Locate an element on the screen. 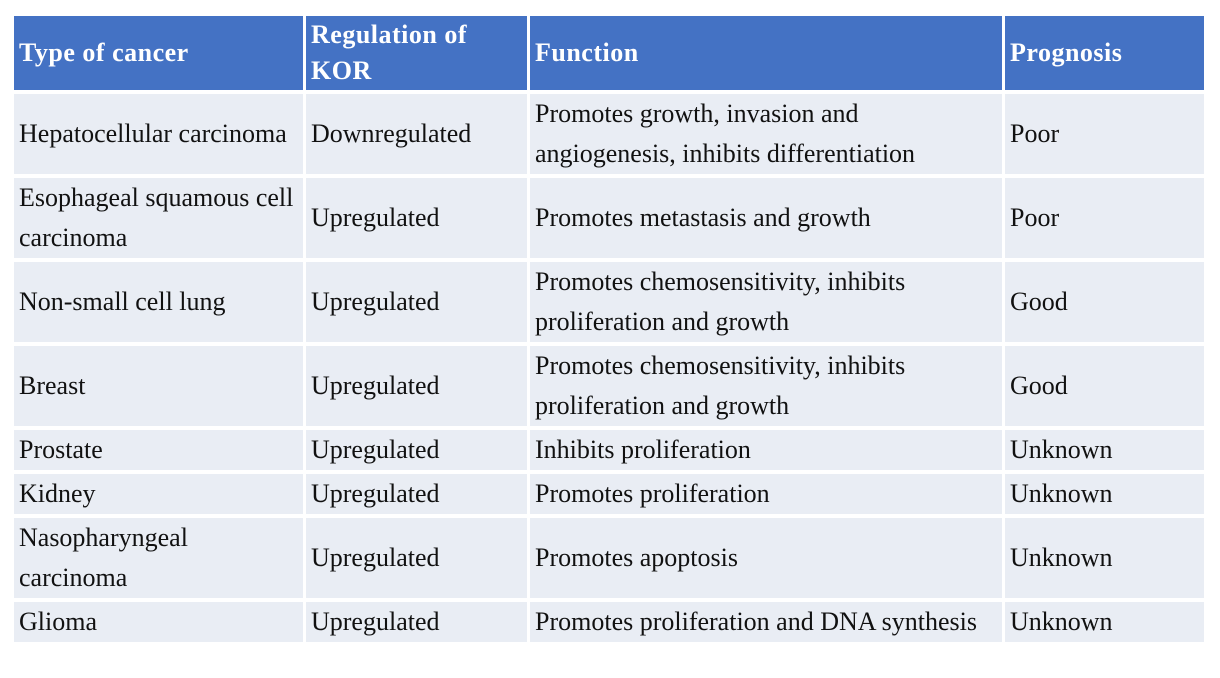 The width and height of the screenshot is (1220, 678). header-cell: Function is located at coordinates (766, 53).